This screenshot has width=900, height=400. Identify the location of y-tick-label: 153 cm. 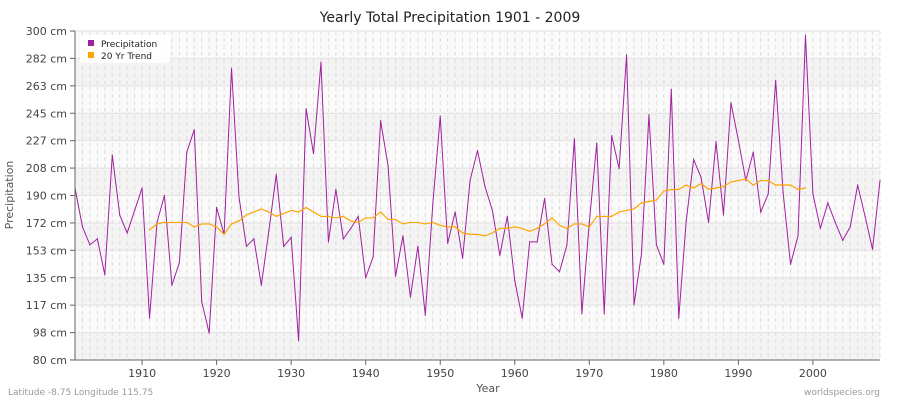
(46, 250).